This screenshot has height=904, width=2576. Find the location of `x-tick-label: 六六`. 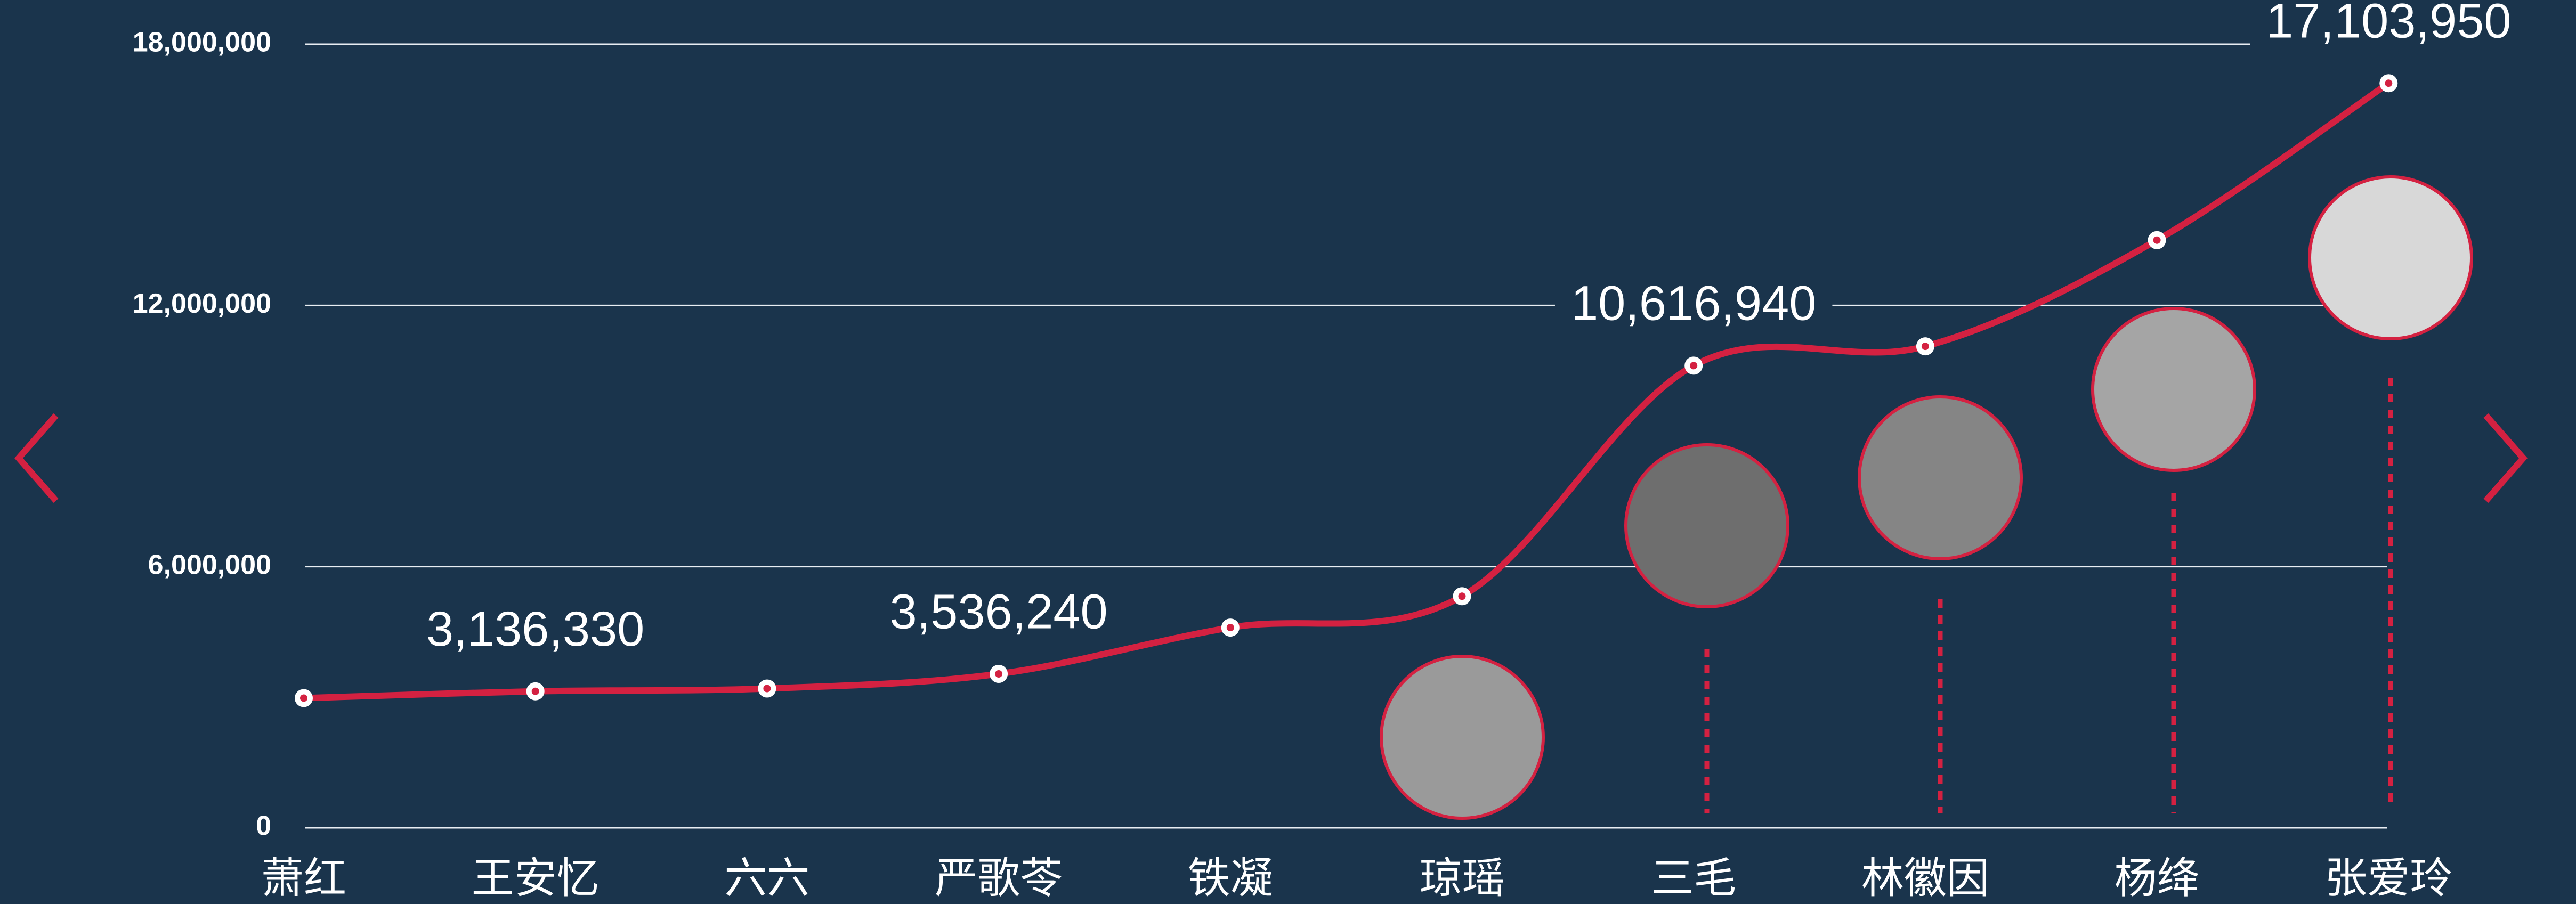

x-tick-label: 六六 is located at coordinates (766, 878).